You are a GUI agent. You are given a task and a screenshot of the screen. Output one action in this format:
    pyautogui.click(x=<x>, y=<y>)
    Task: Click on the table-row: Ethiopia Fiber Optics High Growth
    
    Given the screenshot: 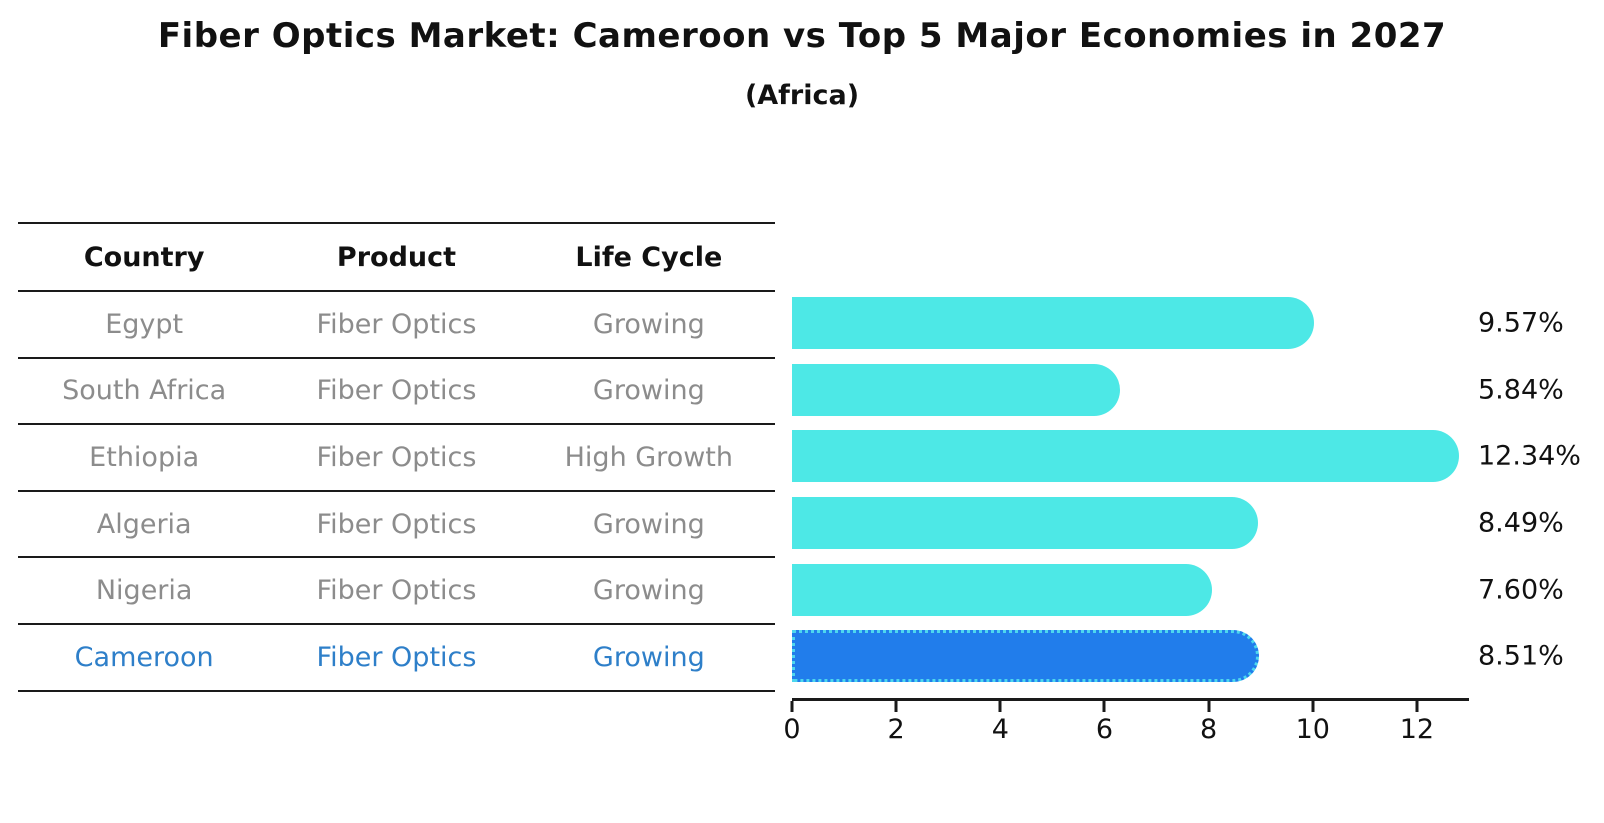 What is the action you would take?
    pyautogui.click(x=396, y=458)
    